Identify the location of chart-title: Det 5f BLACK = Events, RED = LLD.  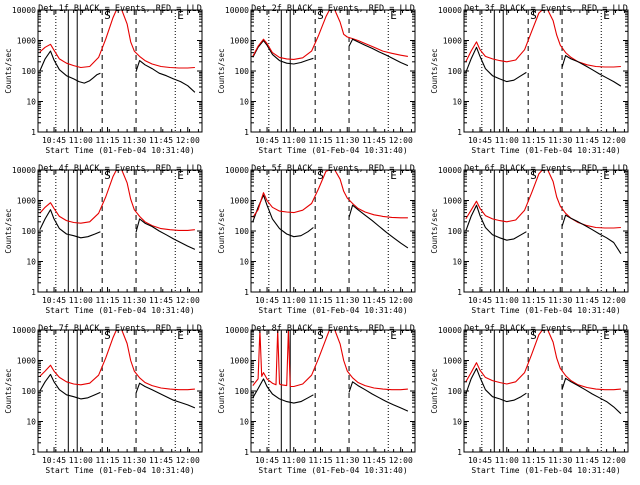
(333, 169).